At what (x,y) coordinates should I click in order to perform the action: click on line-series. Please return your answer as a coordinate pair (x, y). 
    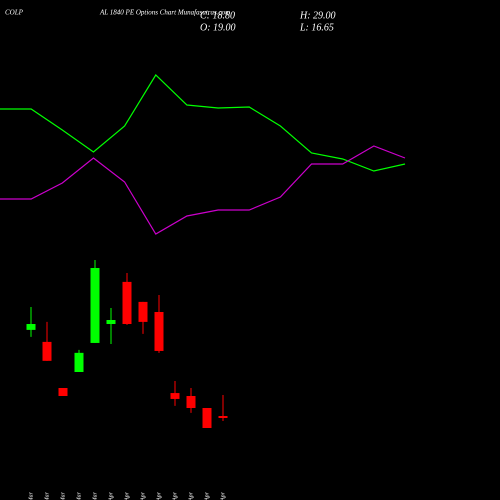
    Looking at the image, I should click on (203, 190).